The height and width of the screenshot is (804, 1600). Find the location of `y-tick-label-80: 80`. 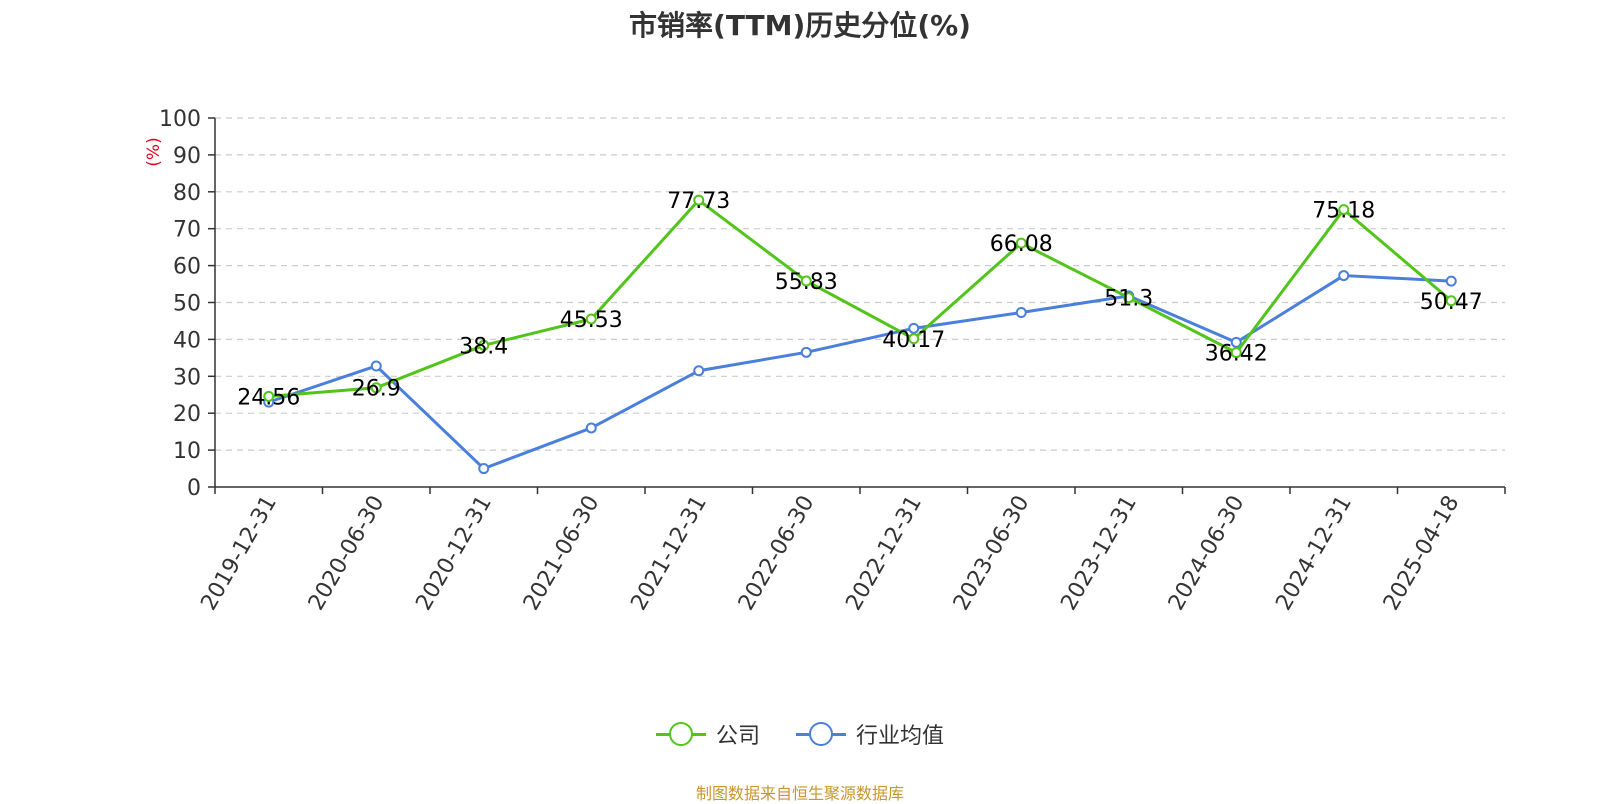

y-tick-label-80: 80 is located at coordinates (187, 193).